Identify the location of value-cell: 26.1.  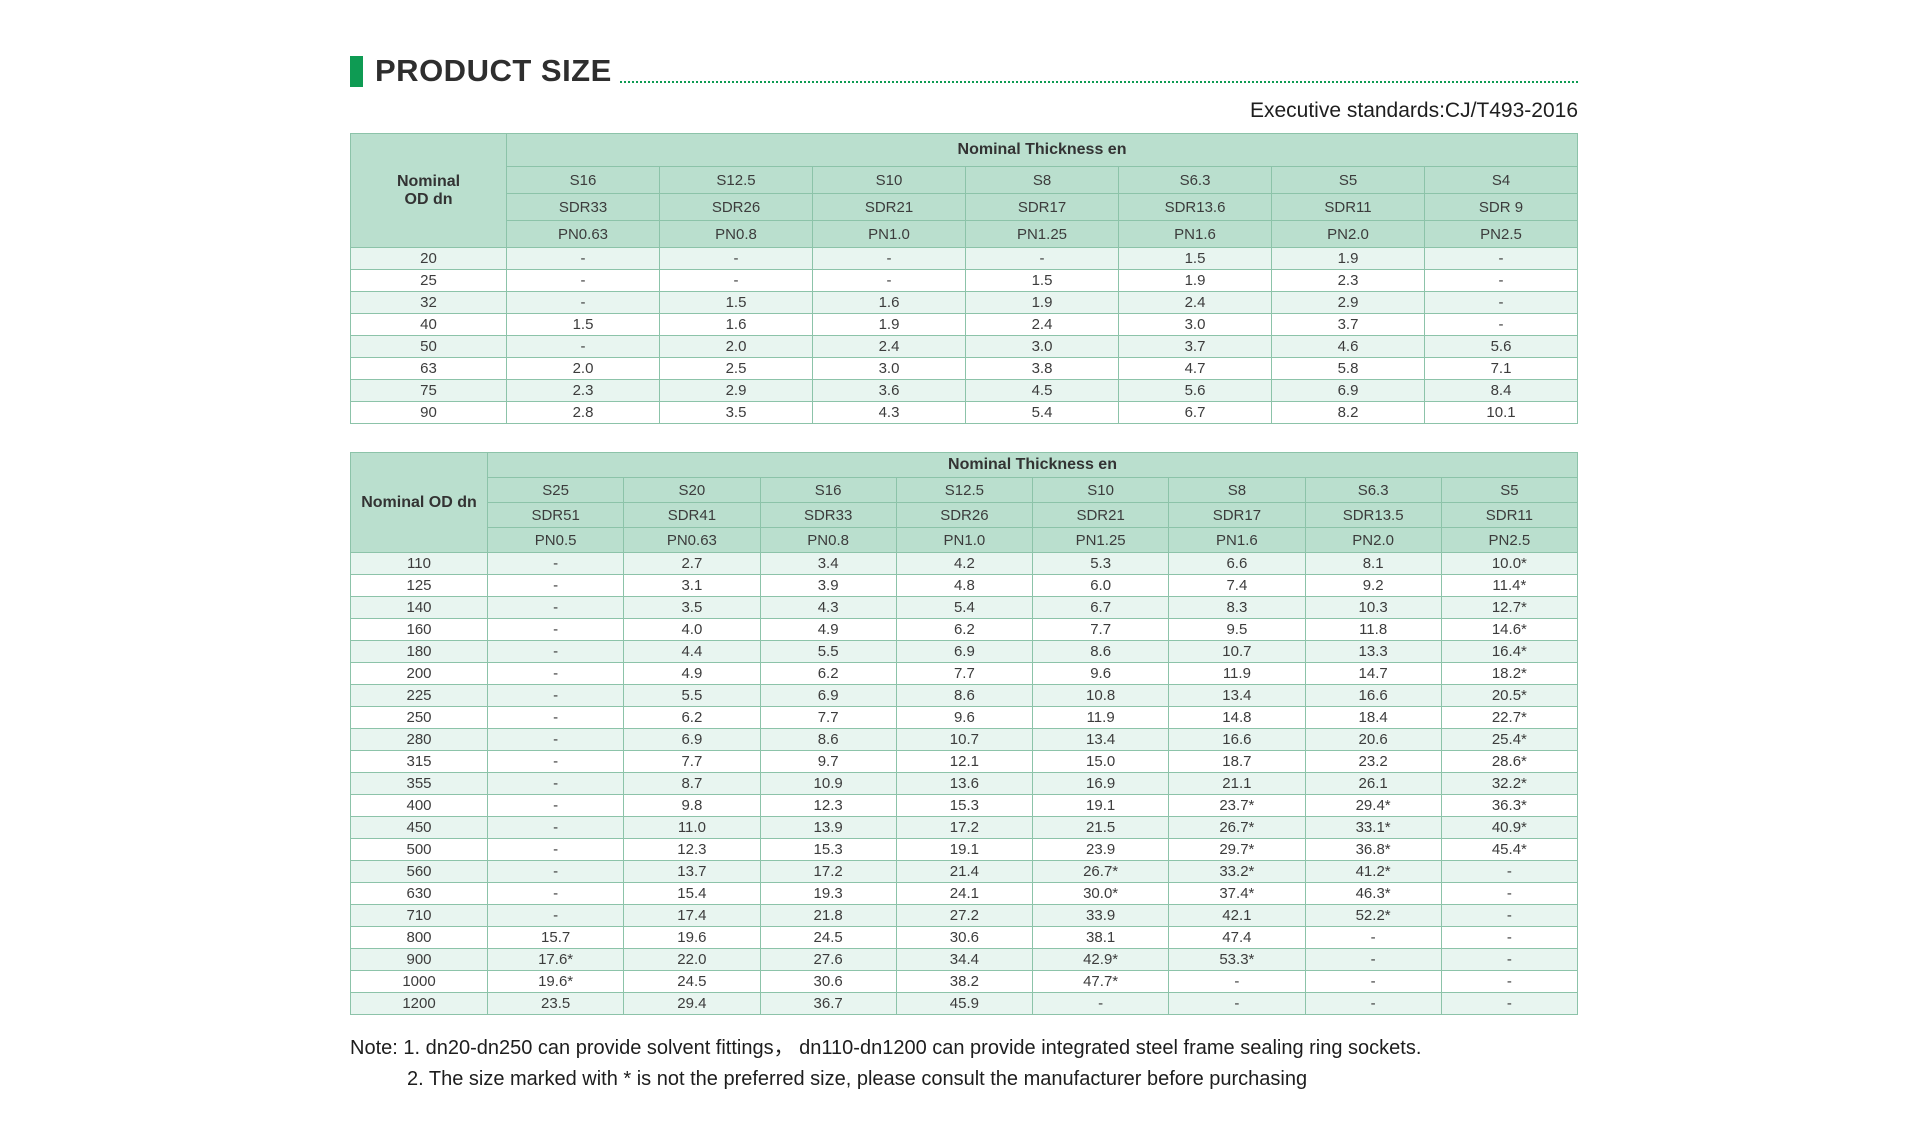
(1373, 783).